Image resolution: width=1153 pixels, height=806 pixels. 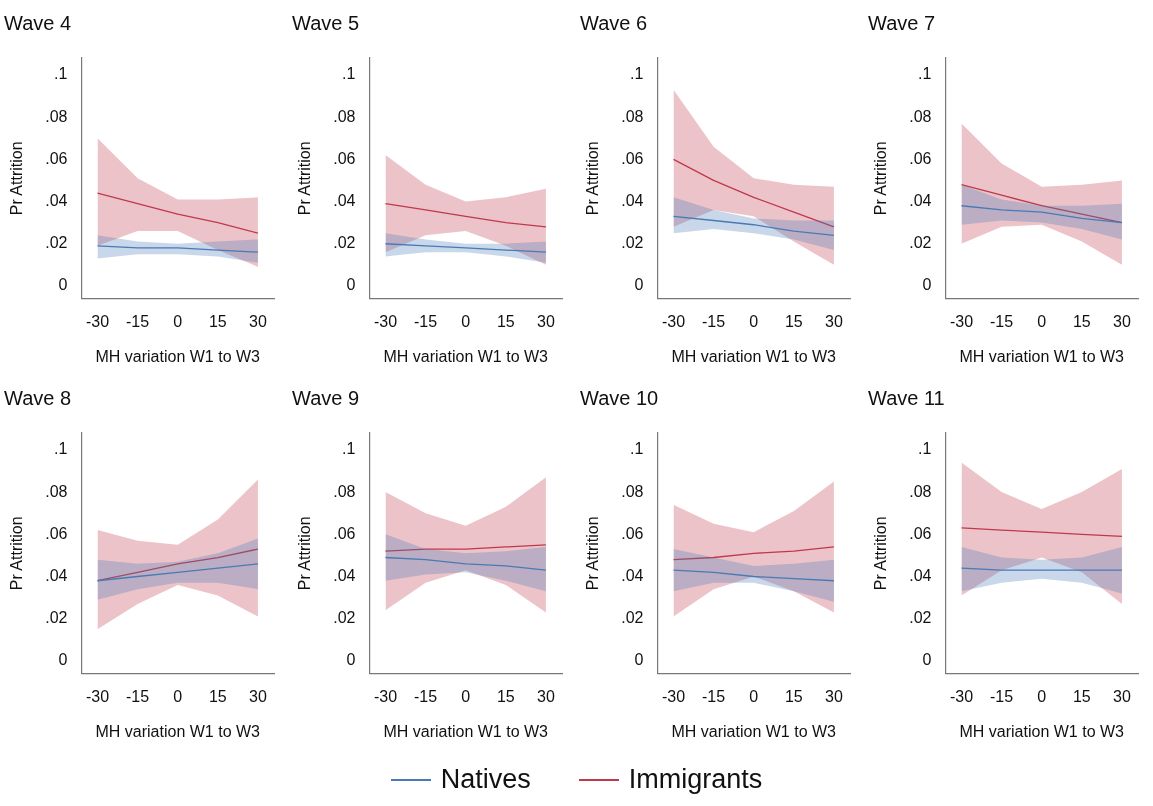 What do you see at coordinates (902, 22) in the screenshot?
I see `chart-title: Wave 7` at bounding box center [902, 22].